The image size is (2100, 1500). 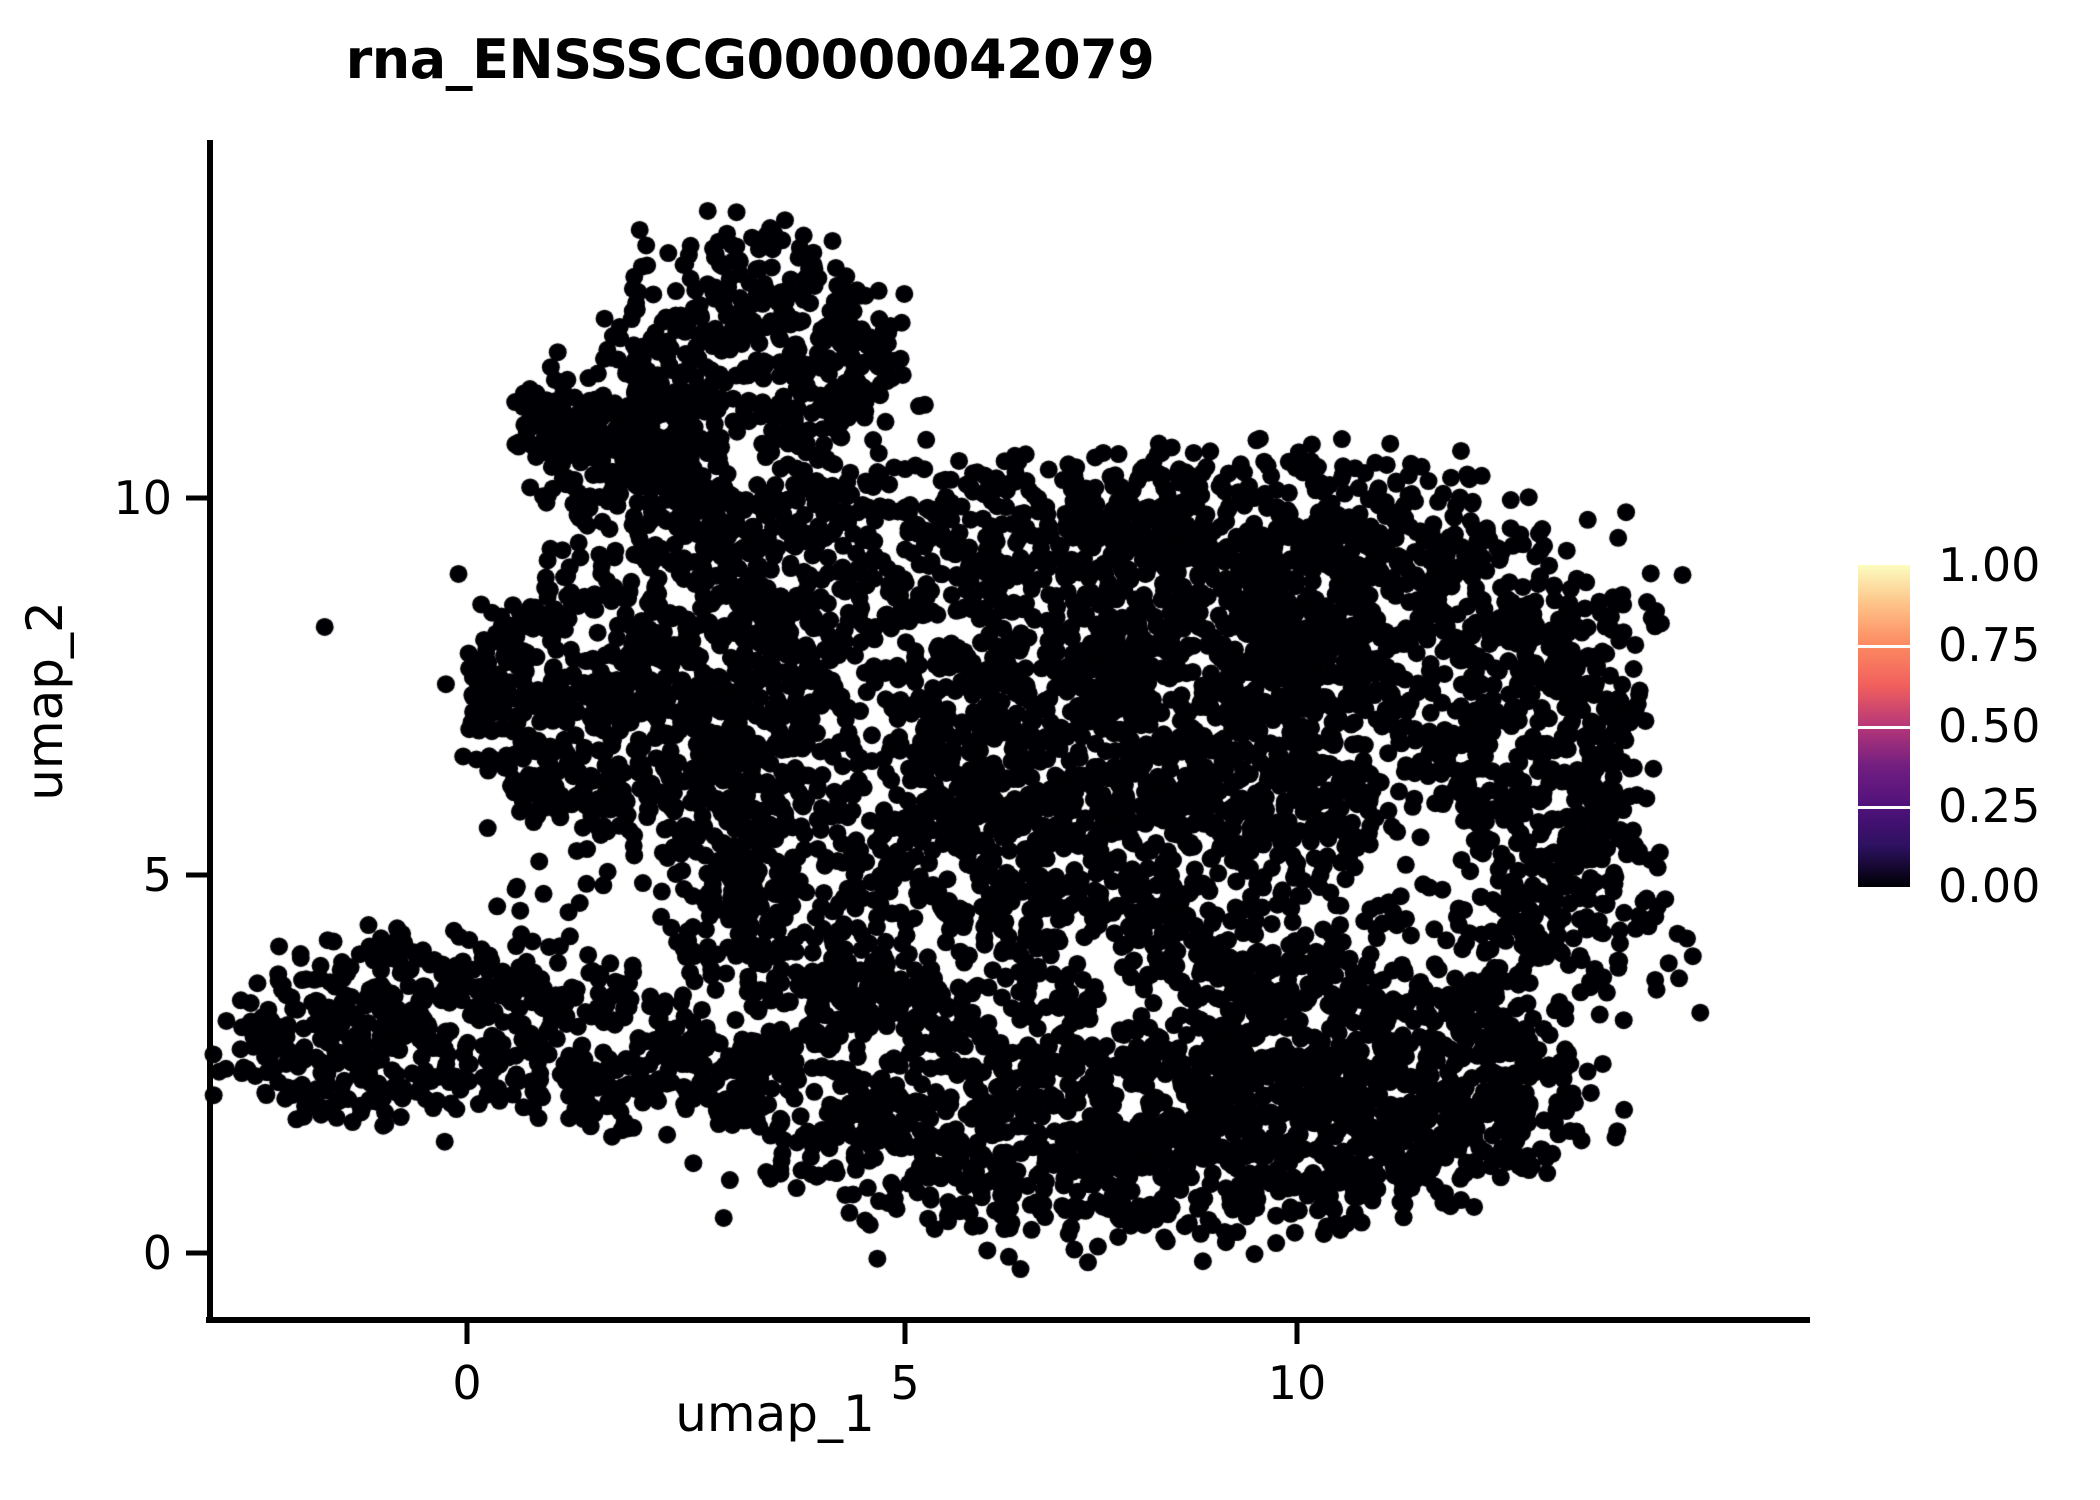 I want to click on y-tick-label-5: 5, so click(x=157, y=875).